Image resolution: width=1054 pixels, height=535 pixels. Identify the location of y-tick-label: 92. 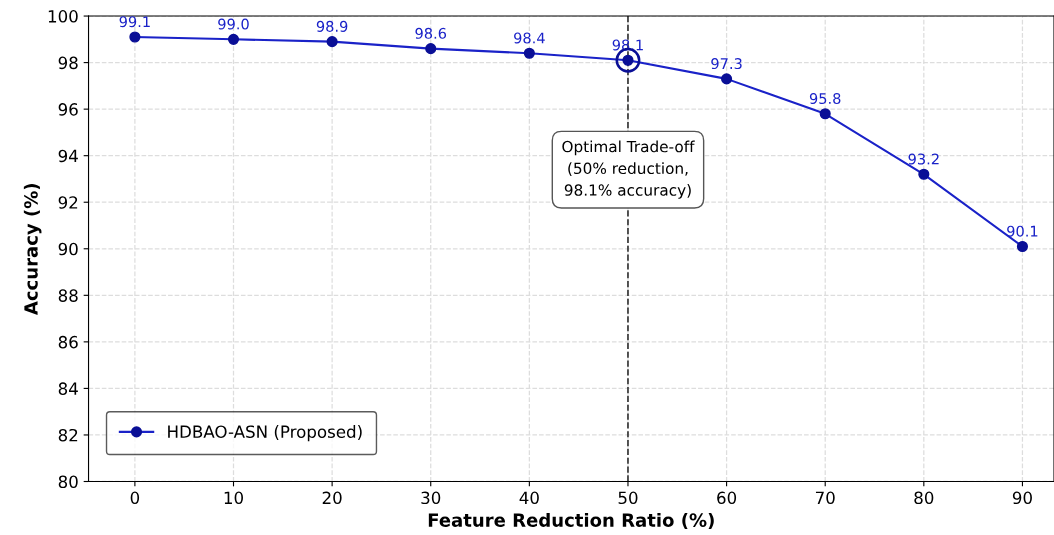
(68, 202).